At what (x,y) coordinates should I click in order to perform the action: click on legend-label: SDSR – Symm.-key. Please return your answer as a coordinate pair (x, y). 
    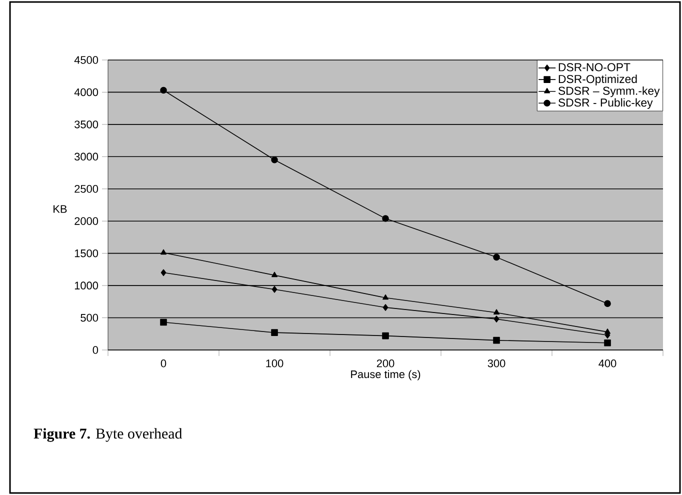
    Looking at the image, I should click on (609, 92).